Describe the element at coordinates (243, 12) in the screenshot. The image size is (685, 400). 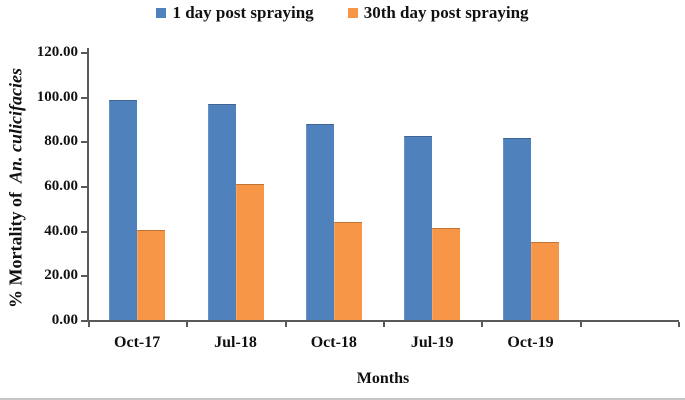
I see `legend-label: 1 day post spraying` at that location.